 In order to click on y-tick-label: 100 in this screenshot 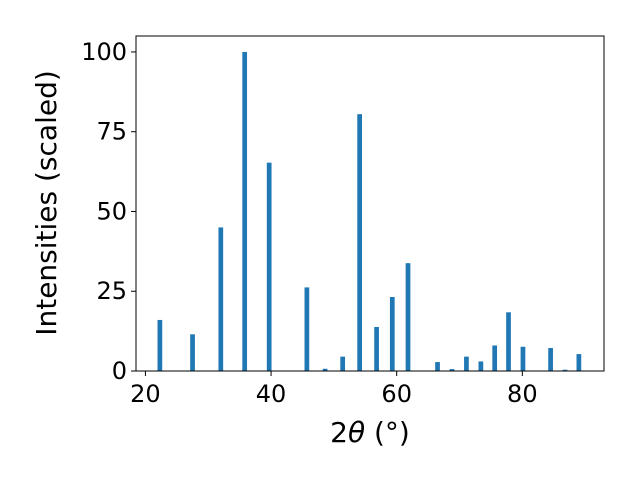, I will do `click(104, 52)`.